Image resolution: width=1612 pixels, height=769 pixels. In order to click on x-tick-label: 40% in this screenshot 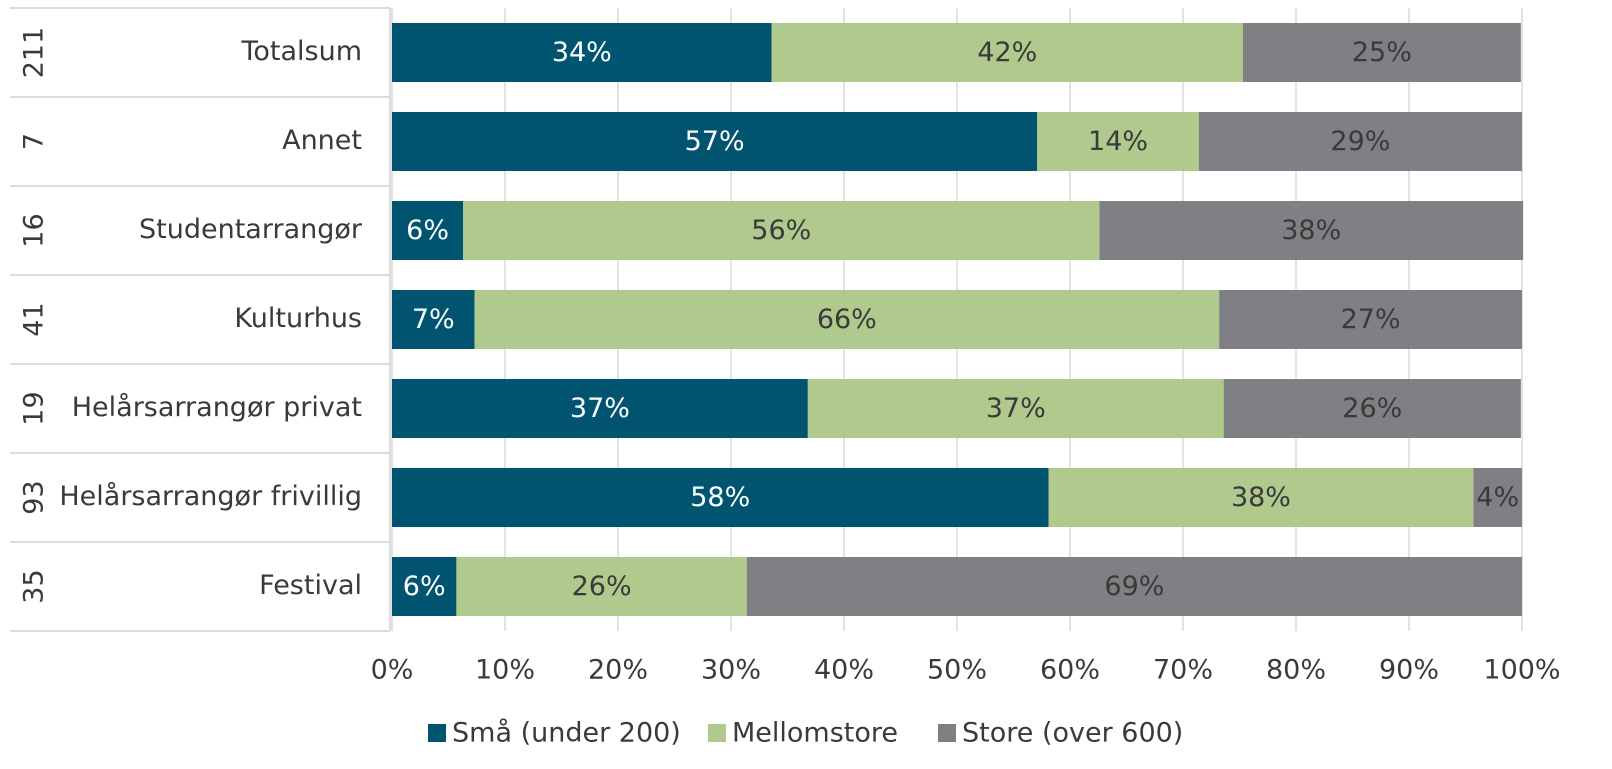, I will do `click(844, 670)`.